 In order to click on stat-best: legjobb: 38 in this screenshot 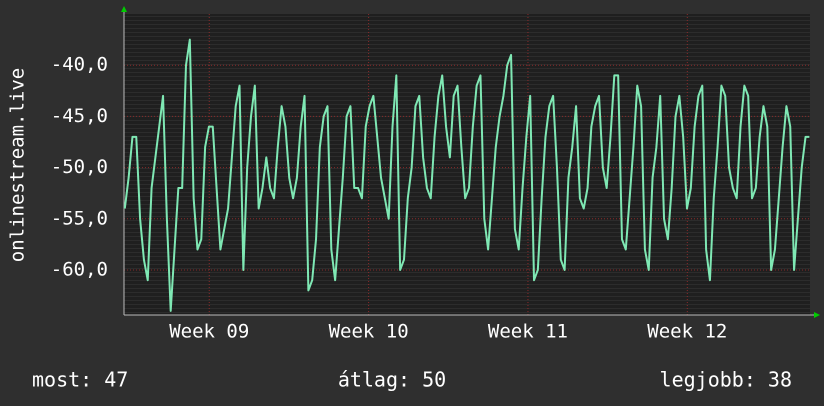, I will do `click(726, 380)`.